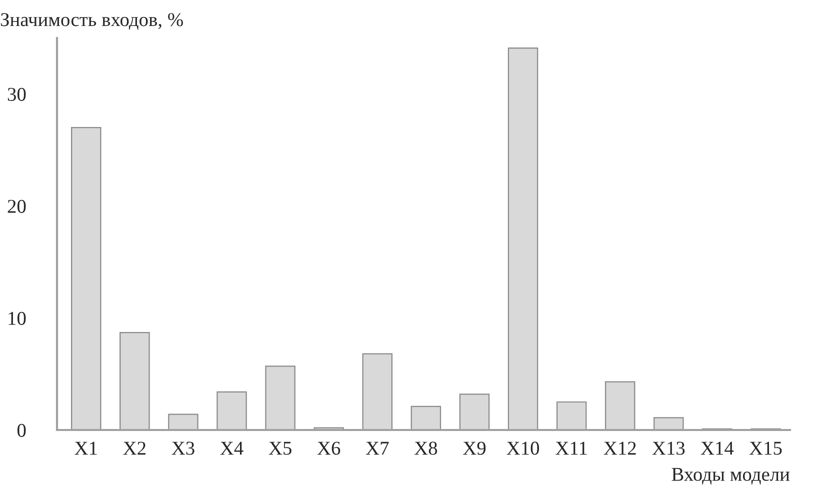 The width and height of the screenshot is (819, 491). What do you see at coordinates (17, 94) in the screenshot?
I see `y-tick-label: 30` at bounding box center [17, 94].